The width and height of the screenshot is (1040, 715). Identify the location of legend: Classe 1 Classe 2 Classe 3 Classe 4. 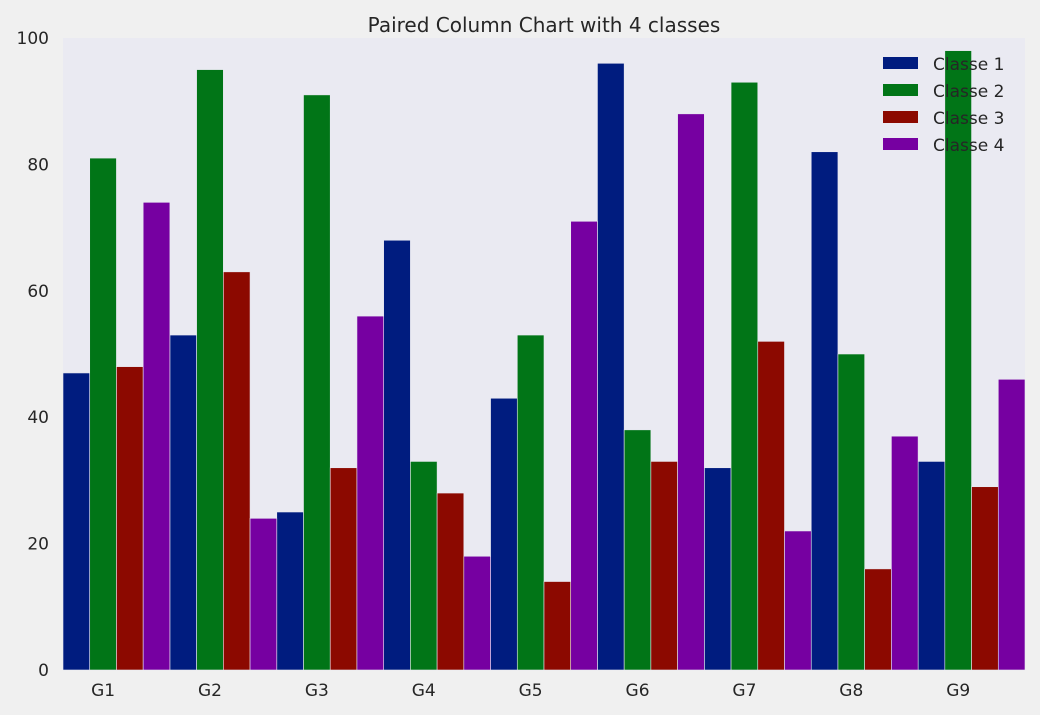
(943, 105).